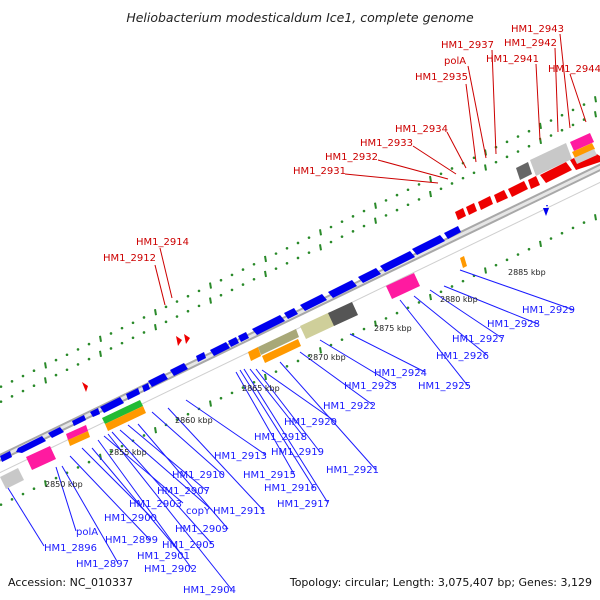 This screenshot has width=600, height=600. Describe the element at coordinates (130, 518) in the screenshot. I see `reverse-gene-label: HM1_2900` at that location.